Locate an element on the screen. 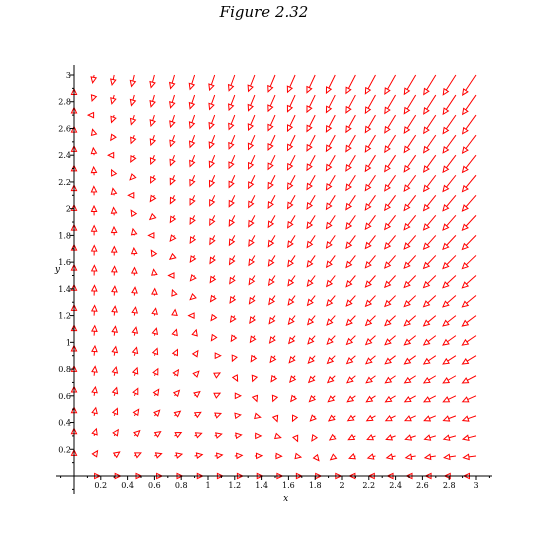 This screenshot has width=551, height=551. x-tick-label: 2.2 is located at coordinates (368, 485).